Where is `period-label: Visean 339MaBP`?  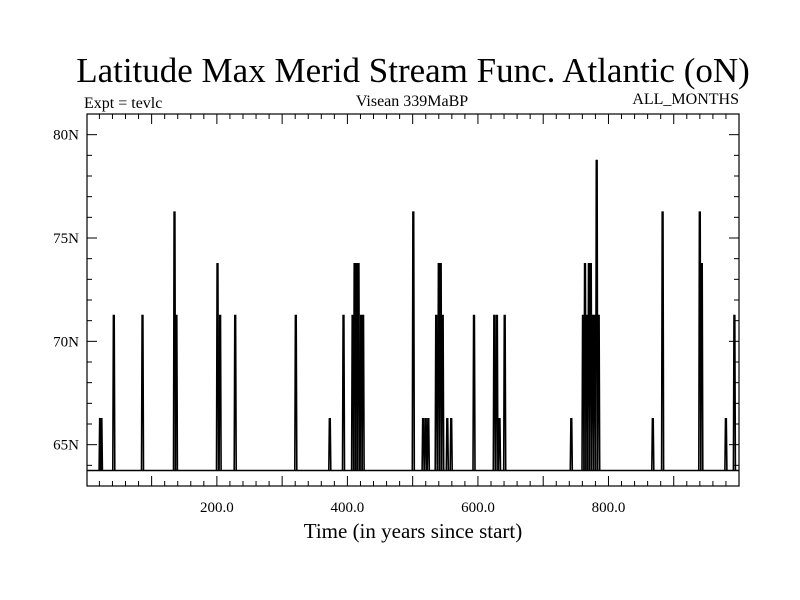
period-label: Visean 339MaBP is located at coordinates (412, 101).